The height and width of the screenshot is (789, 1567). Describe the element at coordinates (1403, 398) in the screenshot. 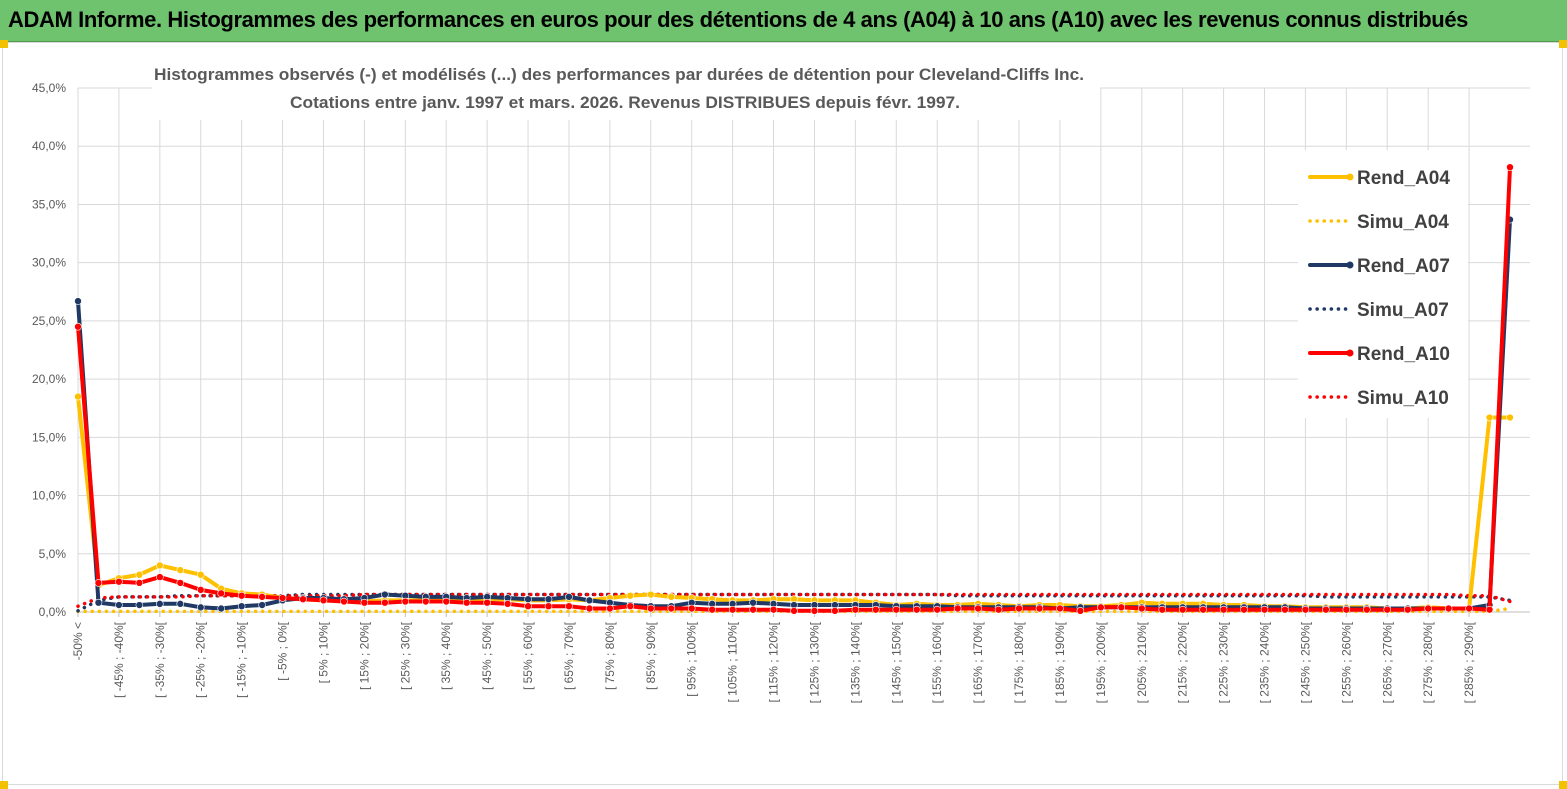

I see `legend-label-simu-a10: Simu_A10` at that location.